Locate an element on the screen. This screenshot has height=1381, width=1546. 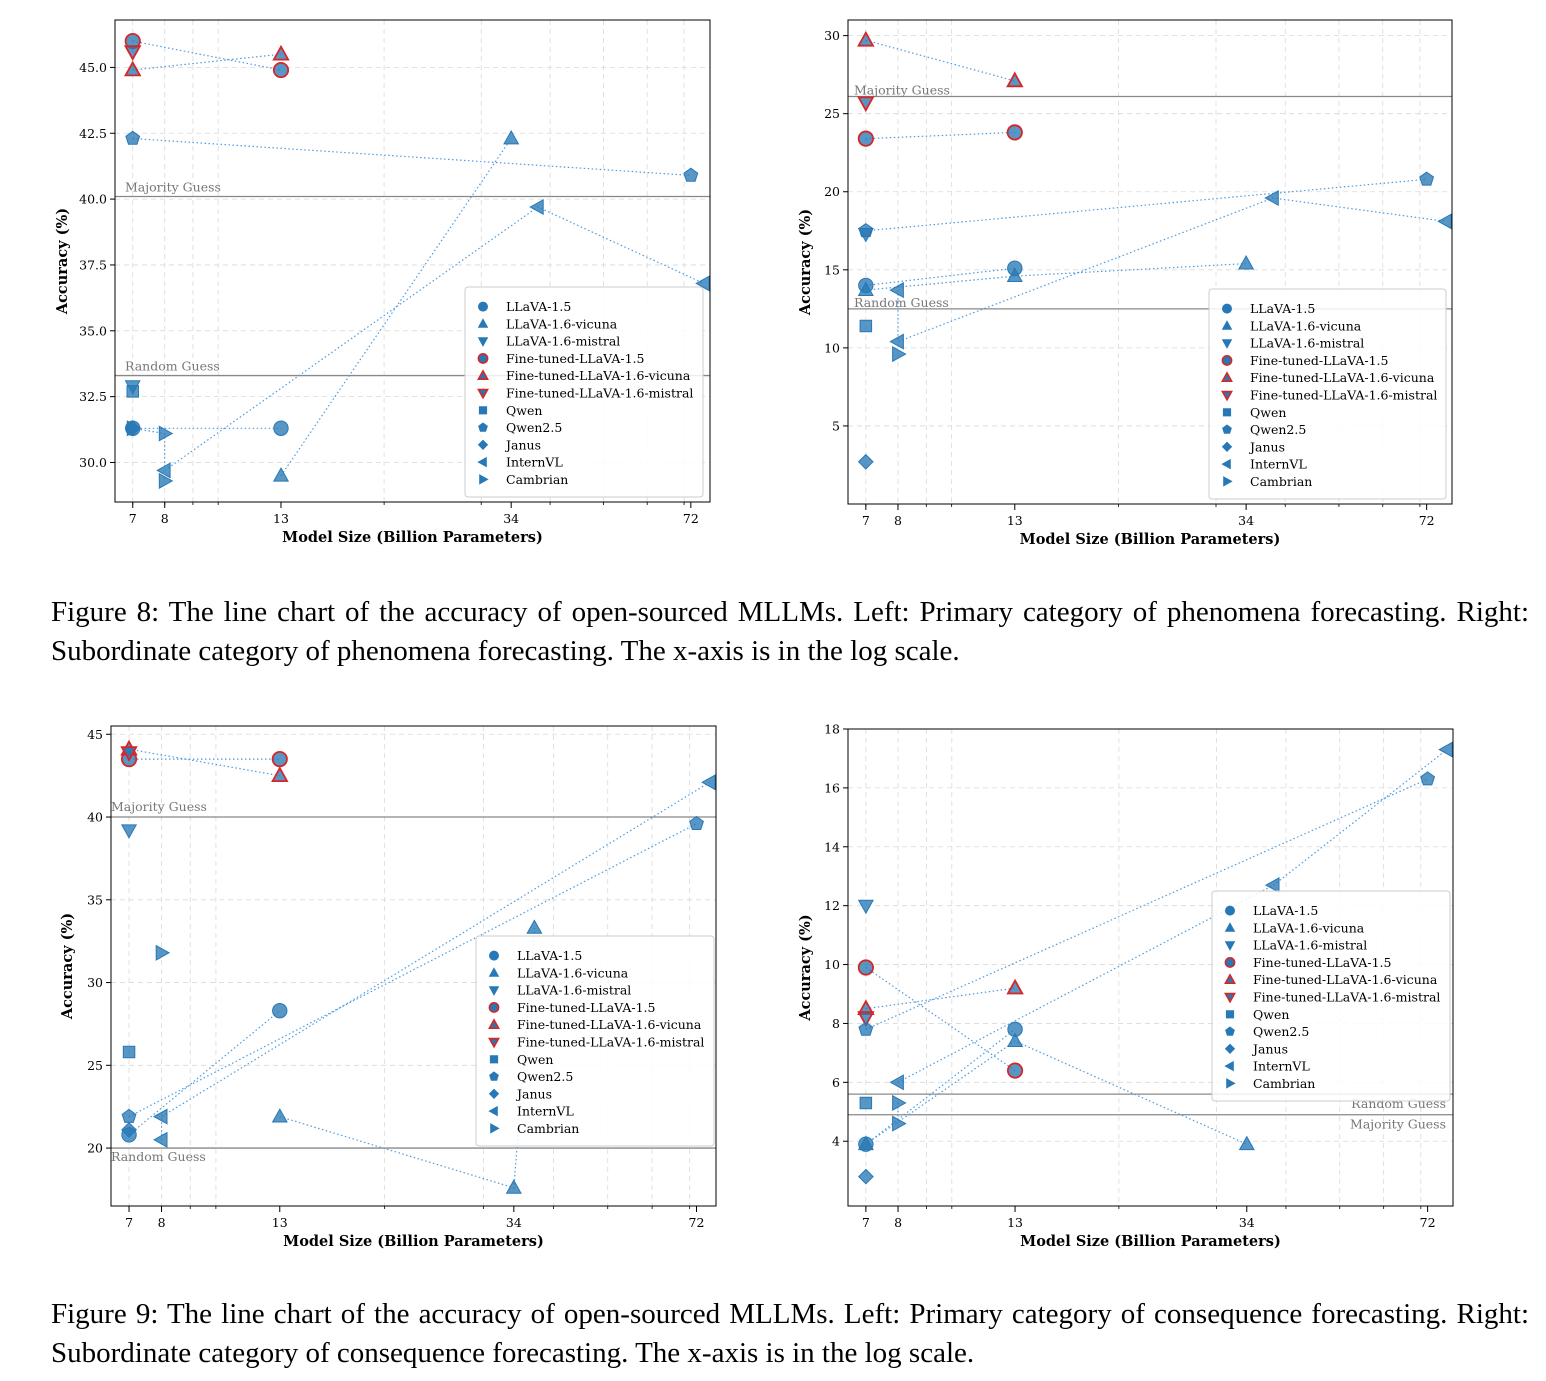
data-point-janus is located at coordinates (865, 461).